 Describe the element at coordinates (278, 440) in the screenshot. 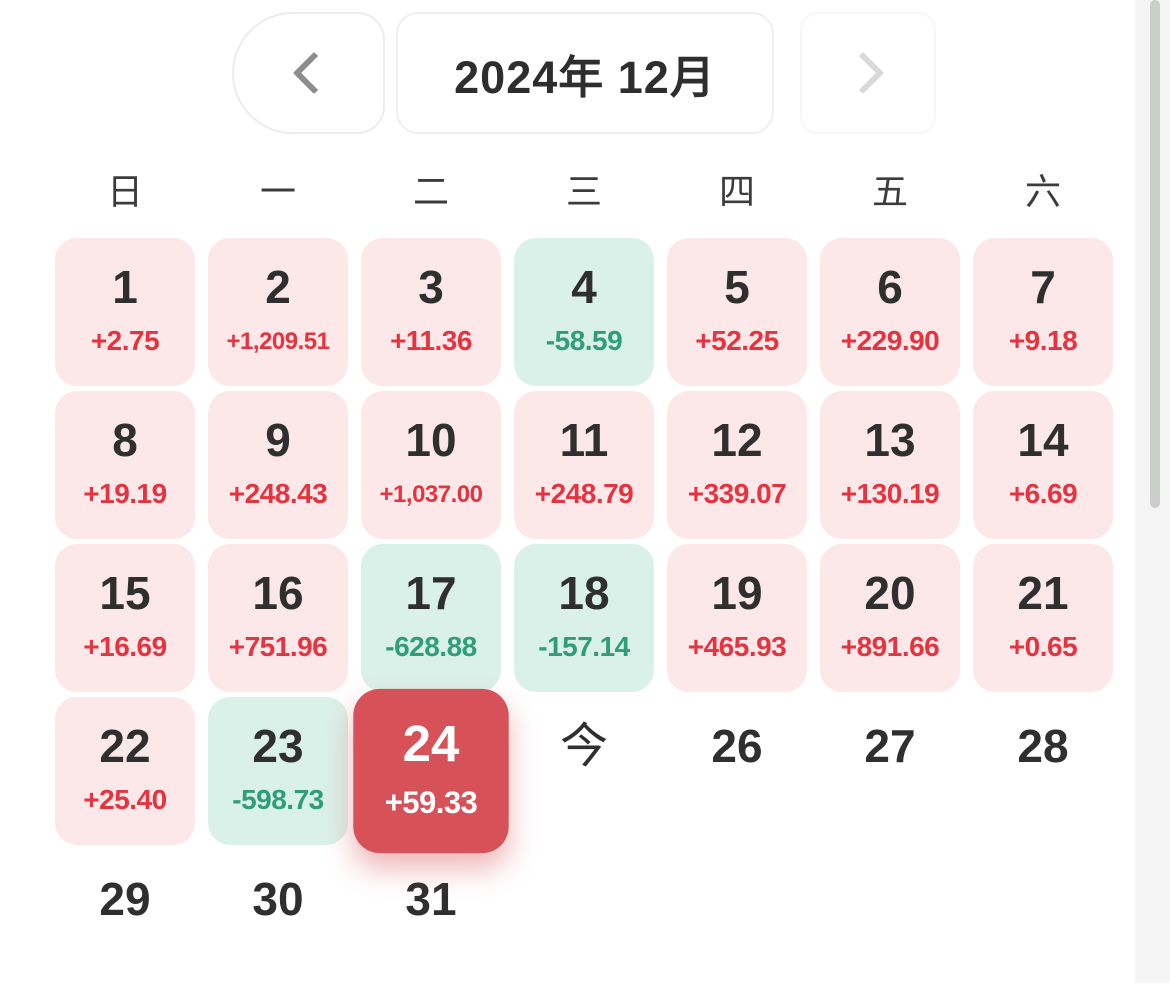

I see `day-number: 9` at that location.